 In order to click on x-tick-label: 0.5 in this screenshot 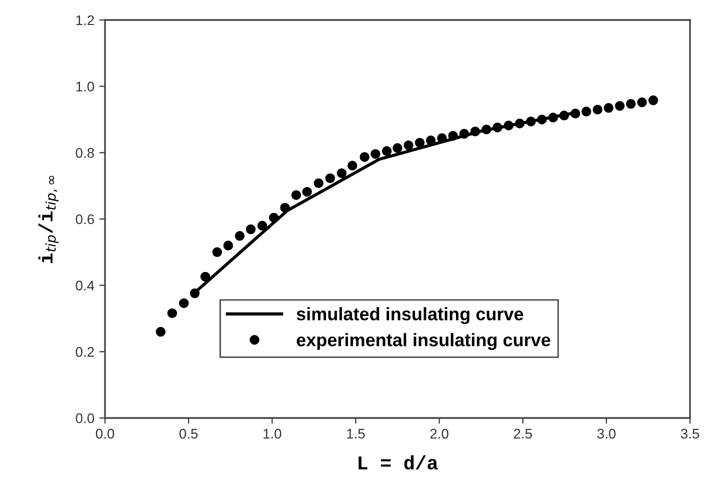, I will do `click(188, 433)`.